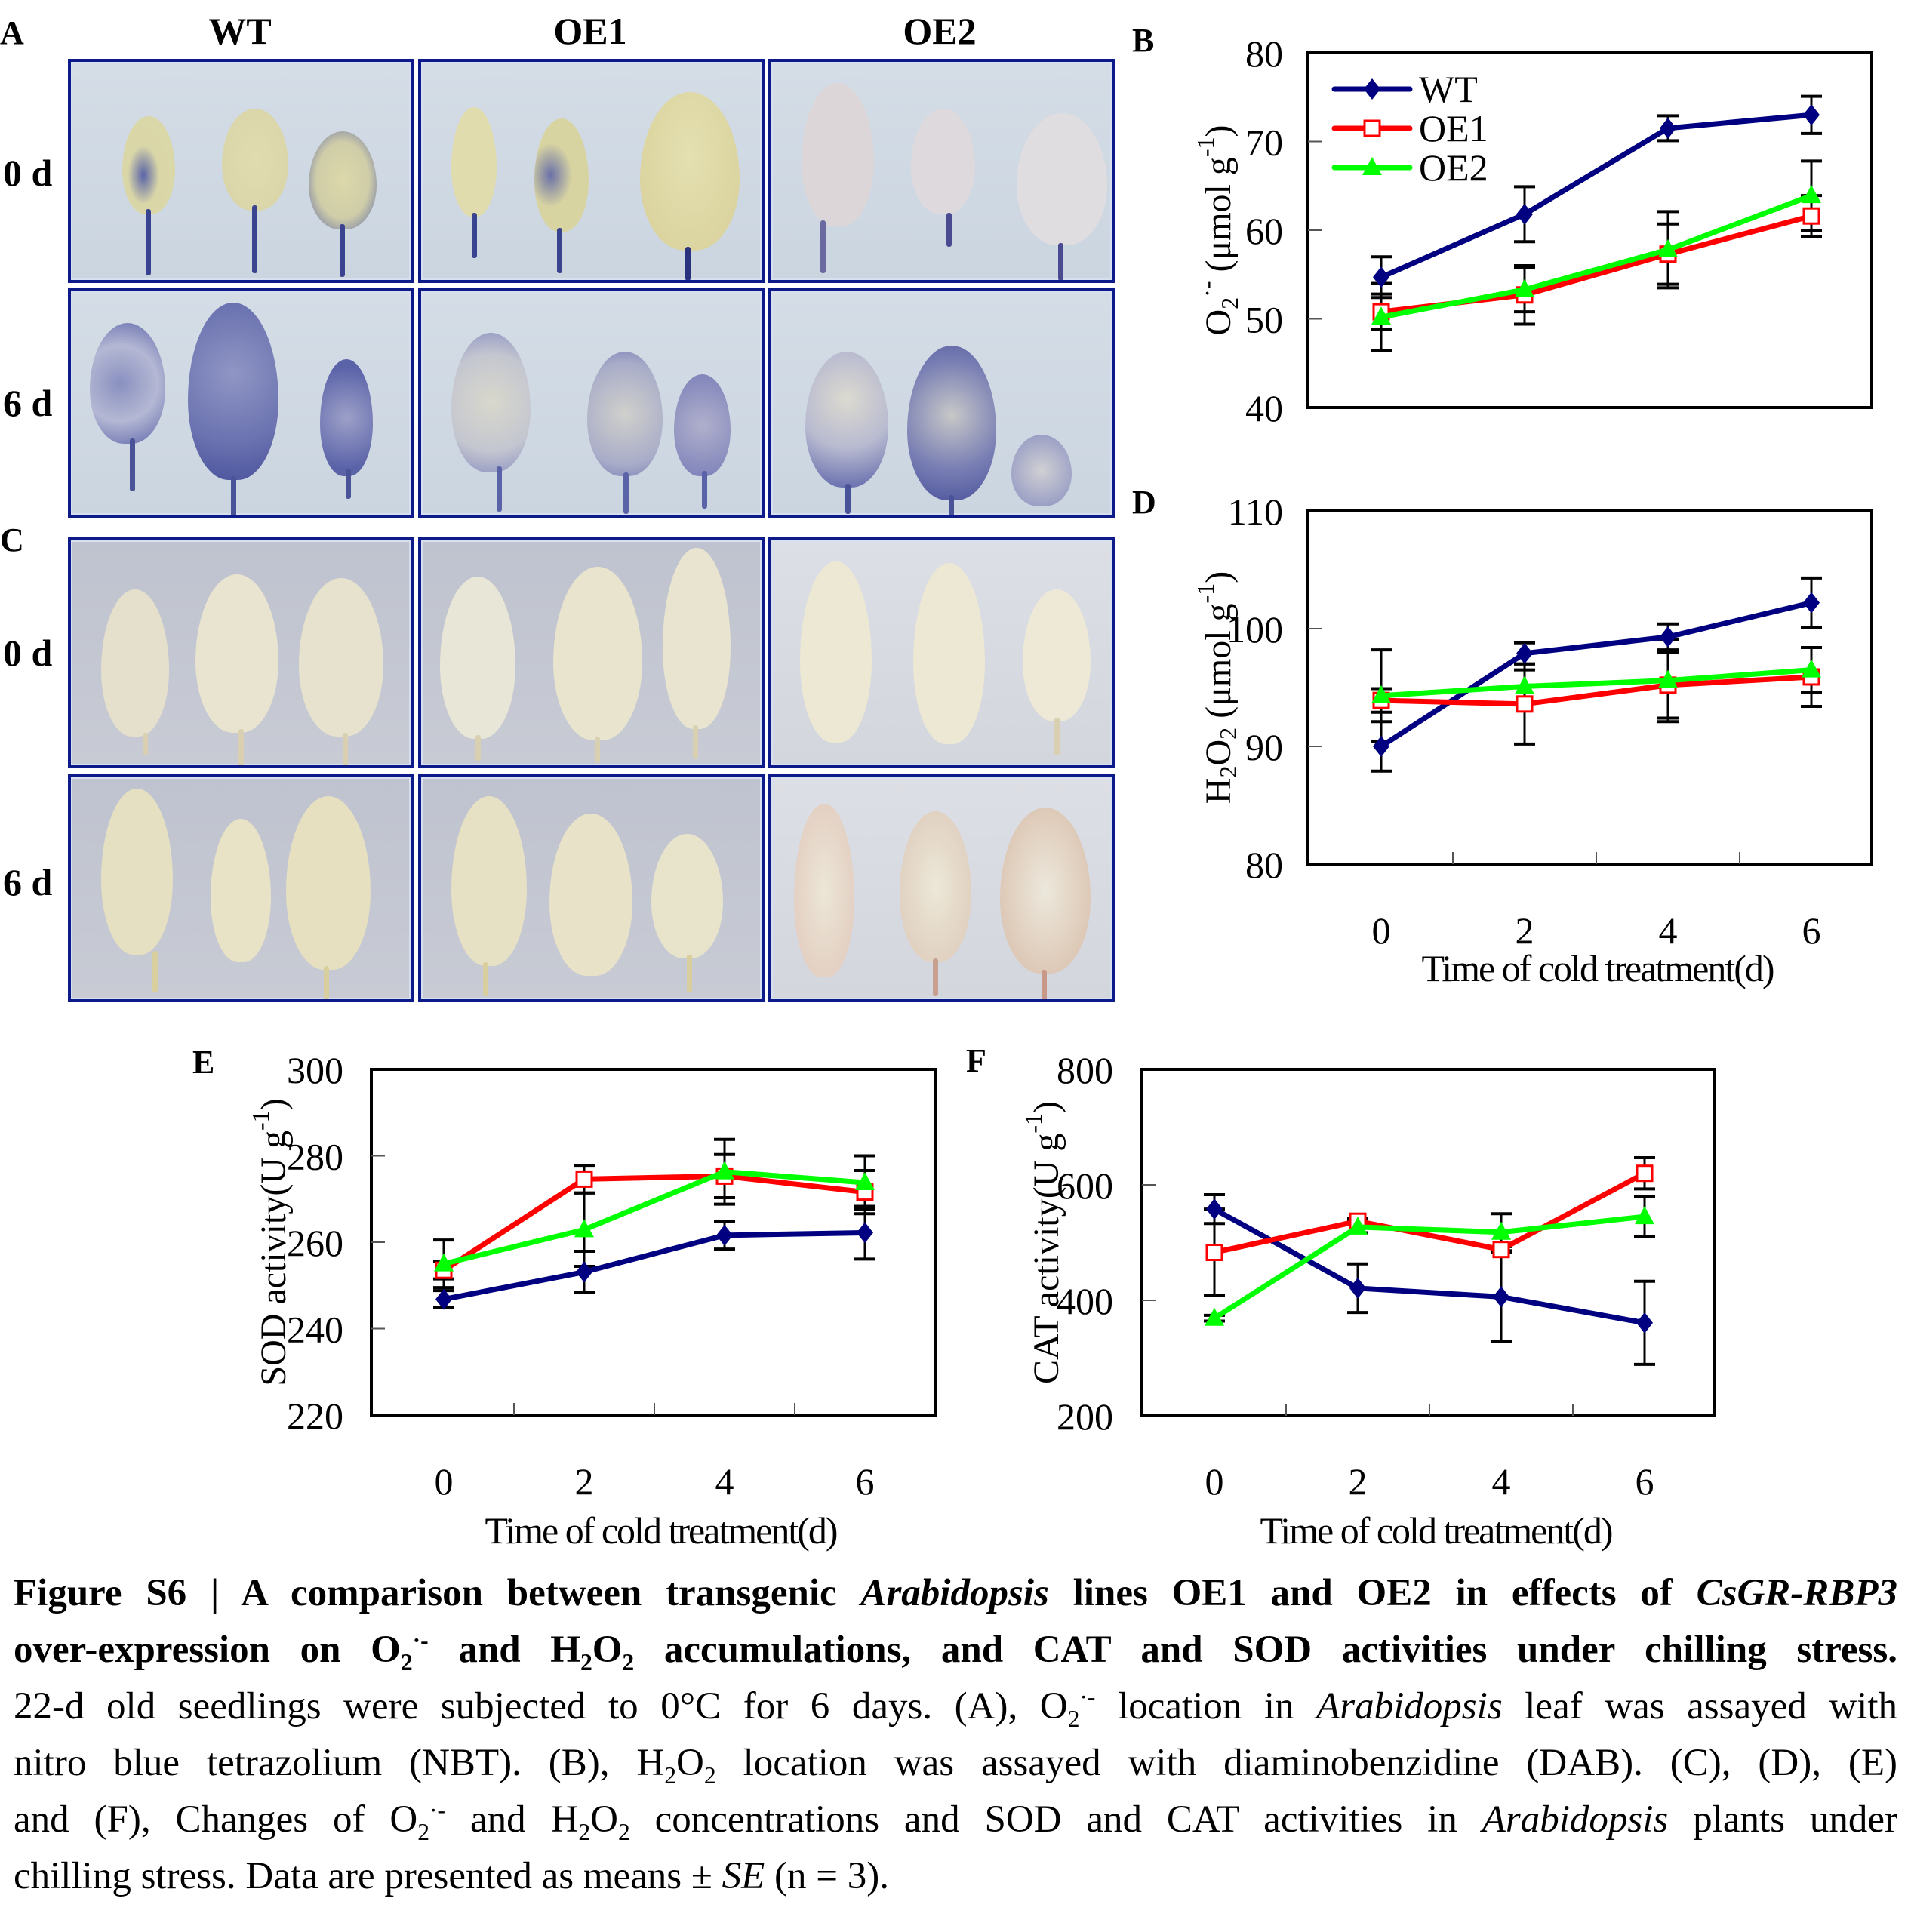 The width and height of the screenshot is (1911, 1932). What do you see at coordinates (241, 403) in the screenshot?
I see `photo-a-wt-6d` at bounding box center [241, 403].